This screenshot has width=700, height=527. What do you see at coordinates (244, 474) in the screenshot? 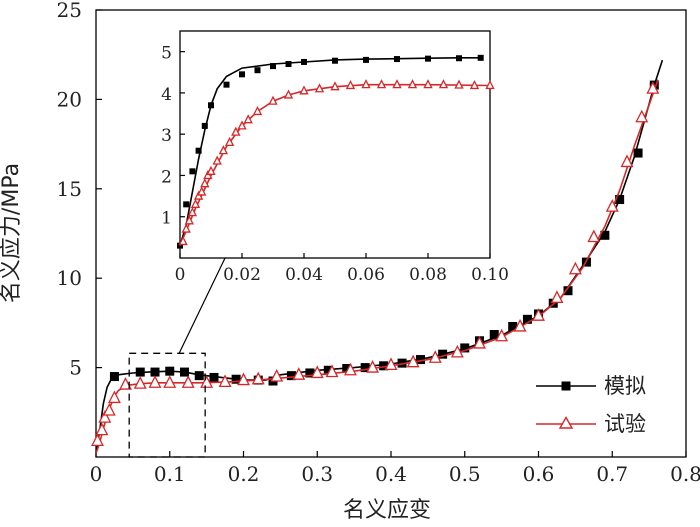
I see `main-x-tick-label: 0.2` at bounding box center [244, 474].